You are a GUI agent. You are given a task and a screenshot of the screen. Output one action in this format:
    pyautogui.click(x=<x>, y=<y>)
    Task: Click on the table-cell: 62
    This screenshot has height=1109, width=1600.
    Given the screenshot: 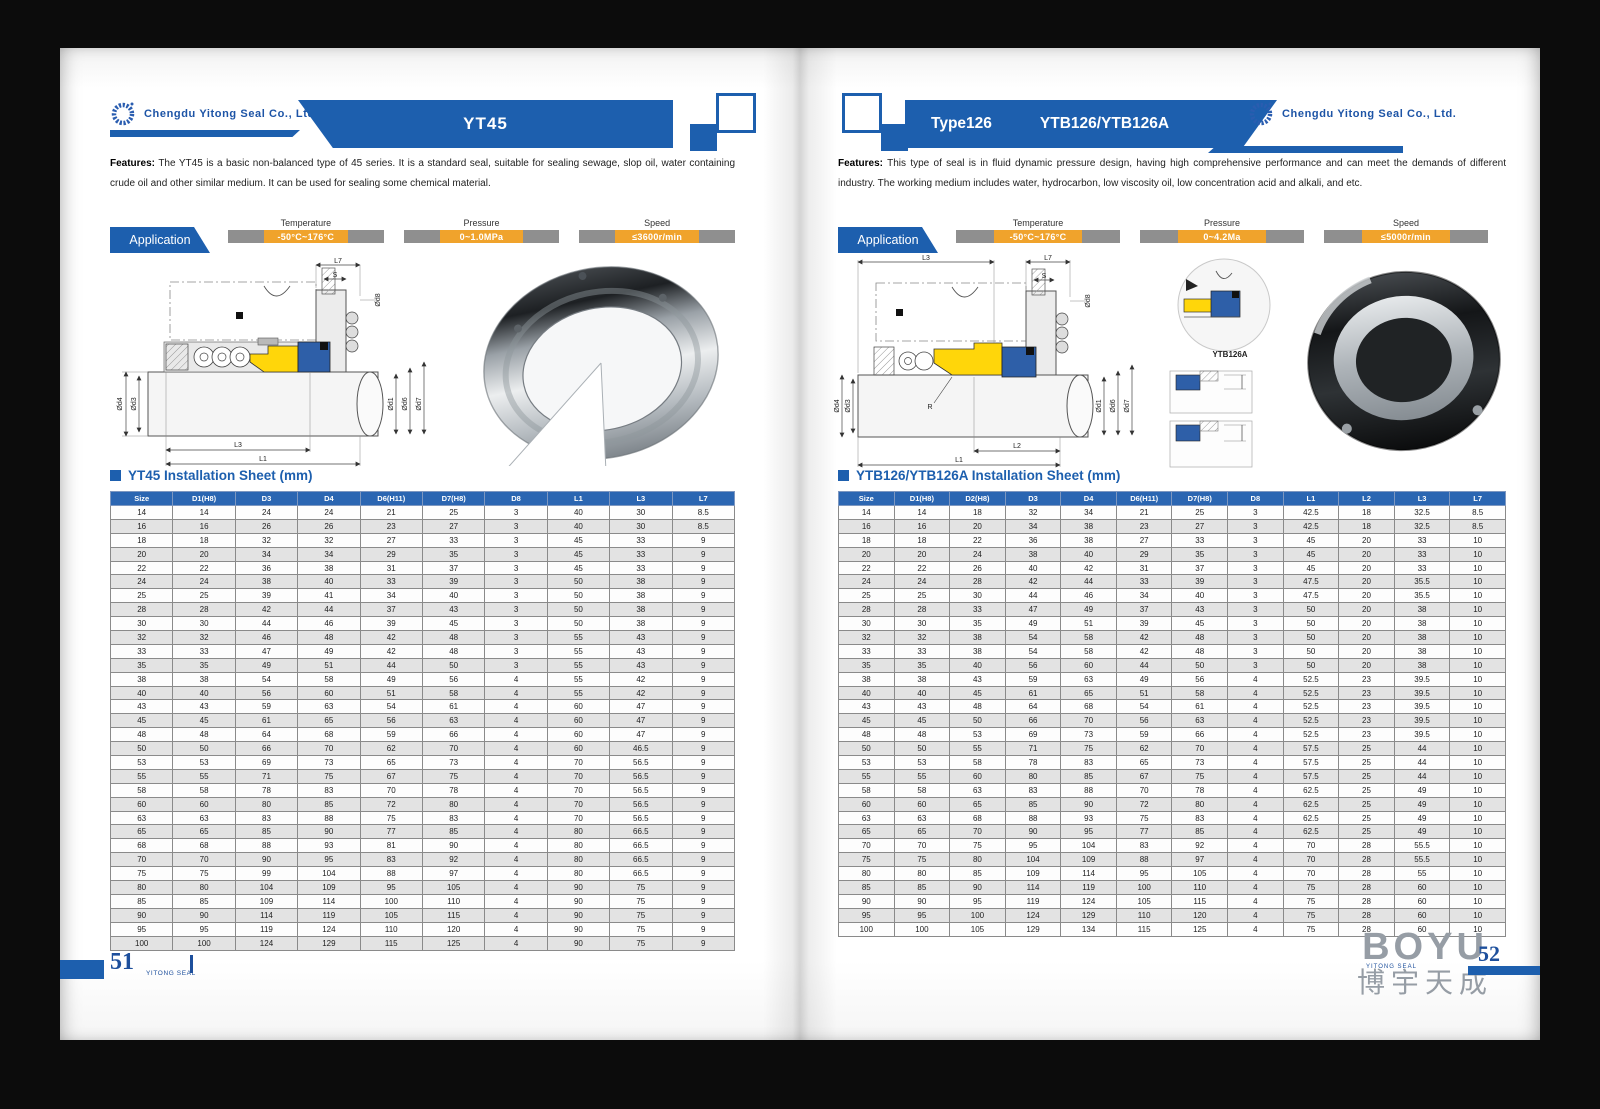 What is the action you would take?
    pyautogui.click(x=1144, y=749)
    